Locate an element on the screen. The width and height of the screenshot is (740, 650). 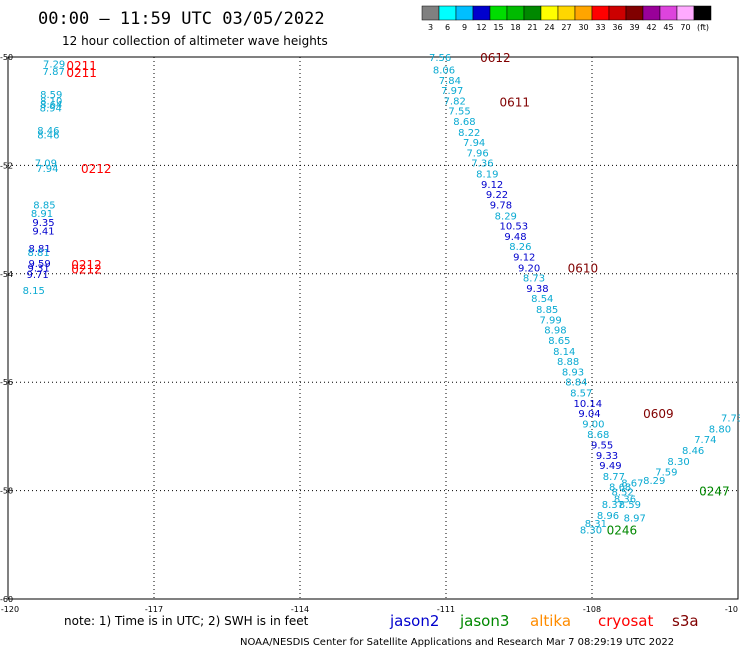
swh-point: 9.48 is located at coordinates (515, 237).